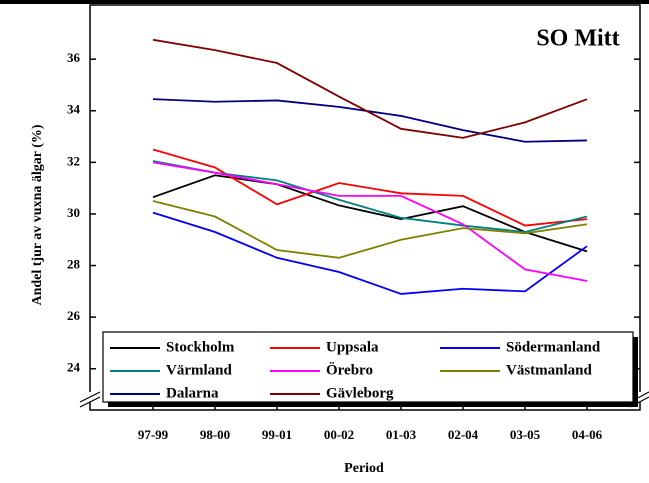  What do you see at coordinates (215, 434) in the screenshot?
I see `x-tick-label: 98-00` at bounding box center [215, 434].